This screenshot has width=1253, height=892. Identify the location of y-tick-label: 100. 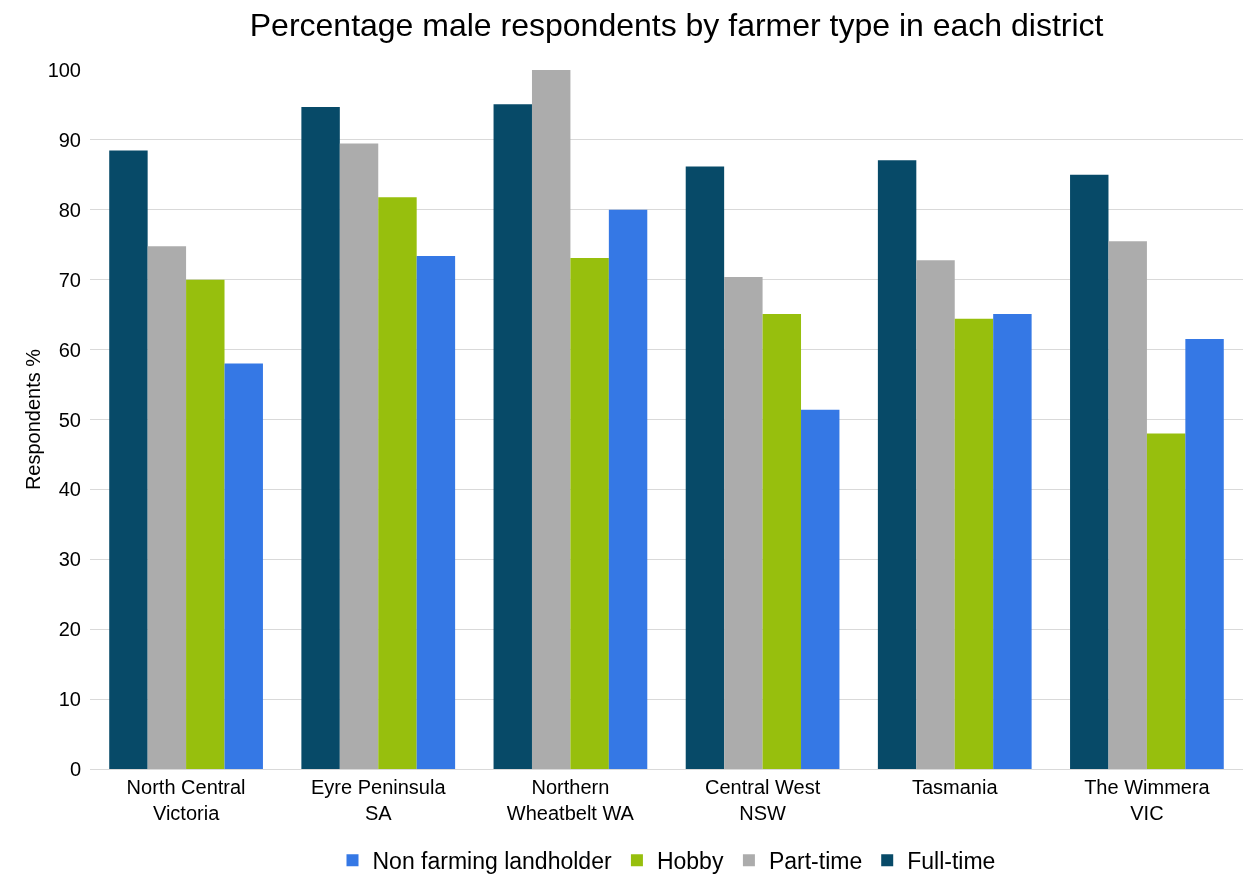
(64, 70).